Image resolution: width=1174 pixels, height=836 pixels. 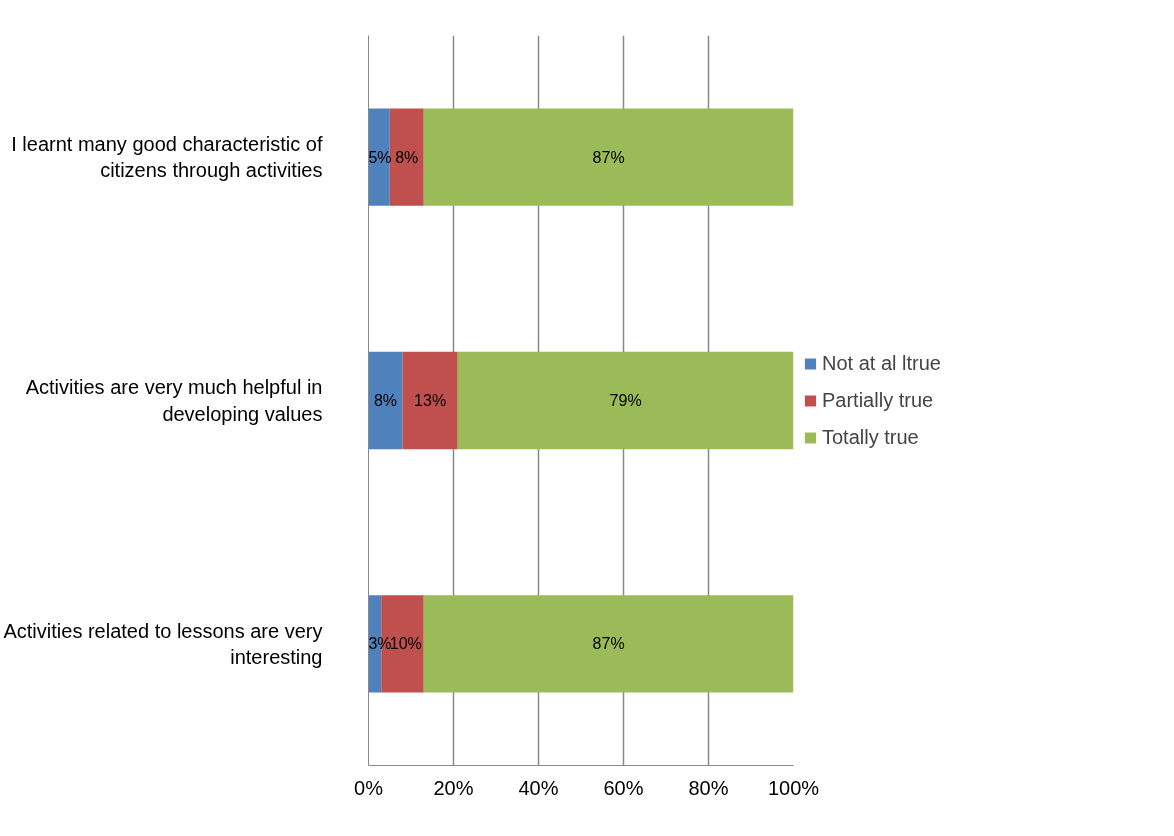 I want to click on legend-label: Totally true, so click(x=870, y=437).